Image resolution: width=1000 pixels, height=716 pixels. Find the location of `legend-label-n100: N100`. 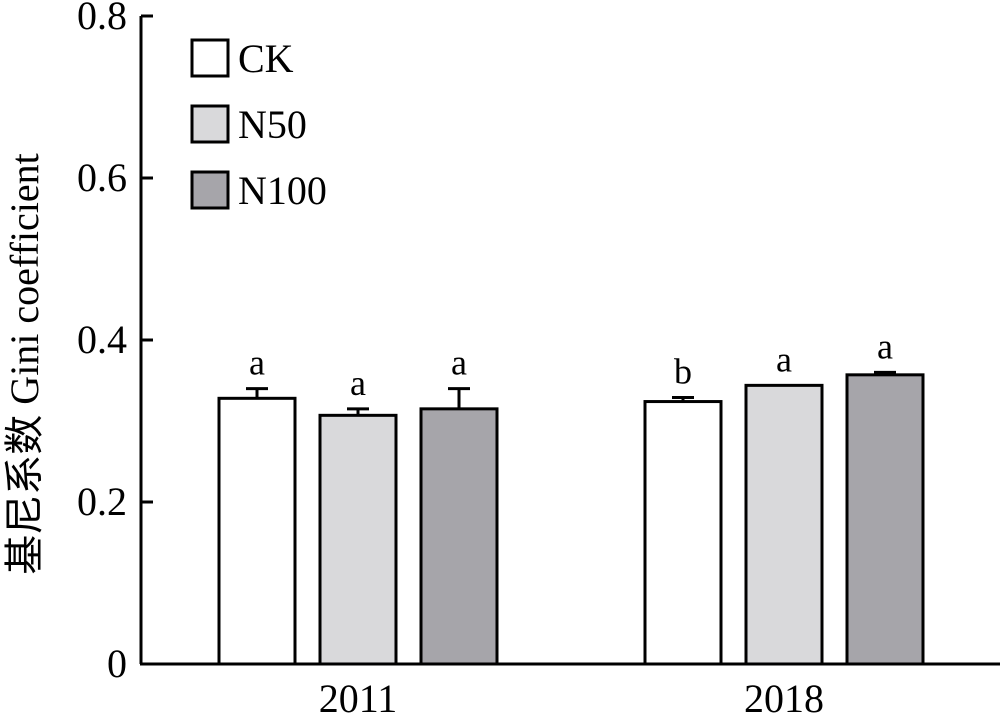

legend-label-n100: N100 is located at coordinates (282, 190).